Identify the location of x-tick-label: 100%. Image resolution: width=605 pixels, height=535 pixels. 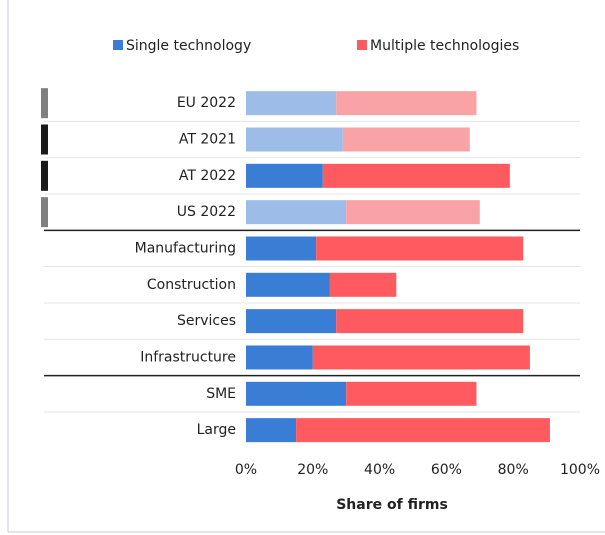
(580, 470).